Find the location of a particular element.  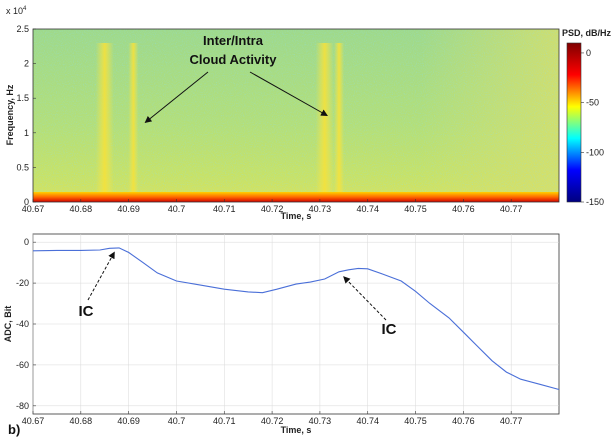

y-tick-label: -20 is located at coordinates (22, 283).